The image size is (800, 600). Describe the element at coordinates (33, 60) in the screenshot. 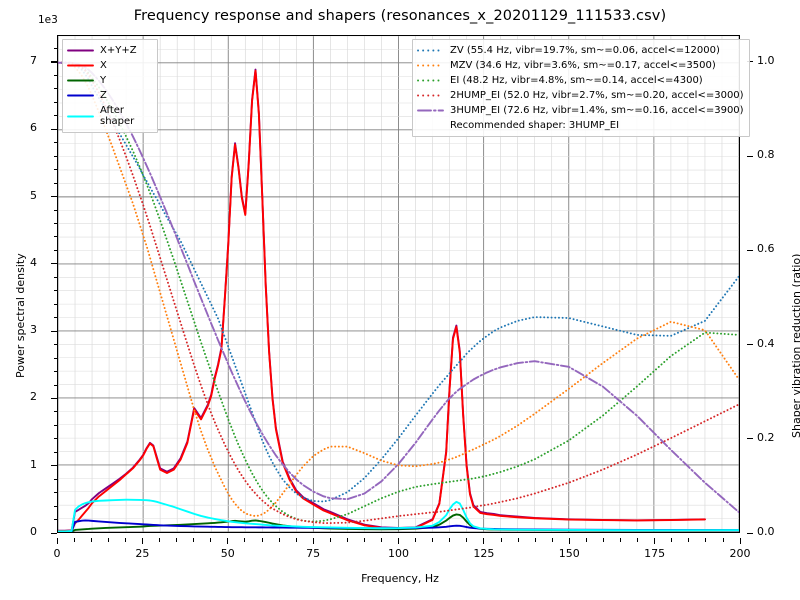

I see `y-tick-label-left: 7` at that location.